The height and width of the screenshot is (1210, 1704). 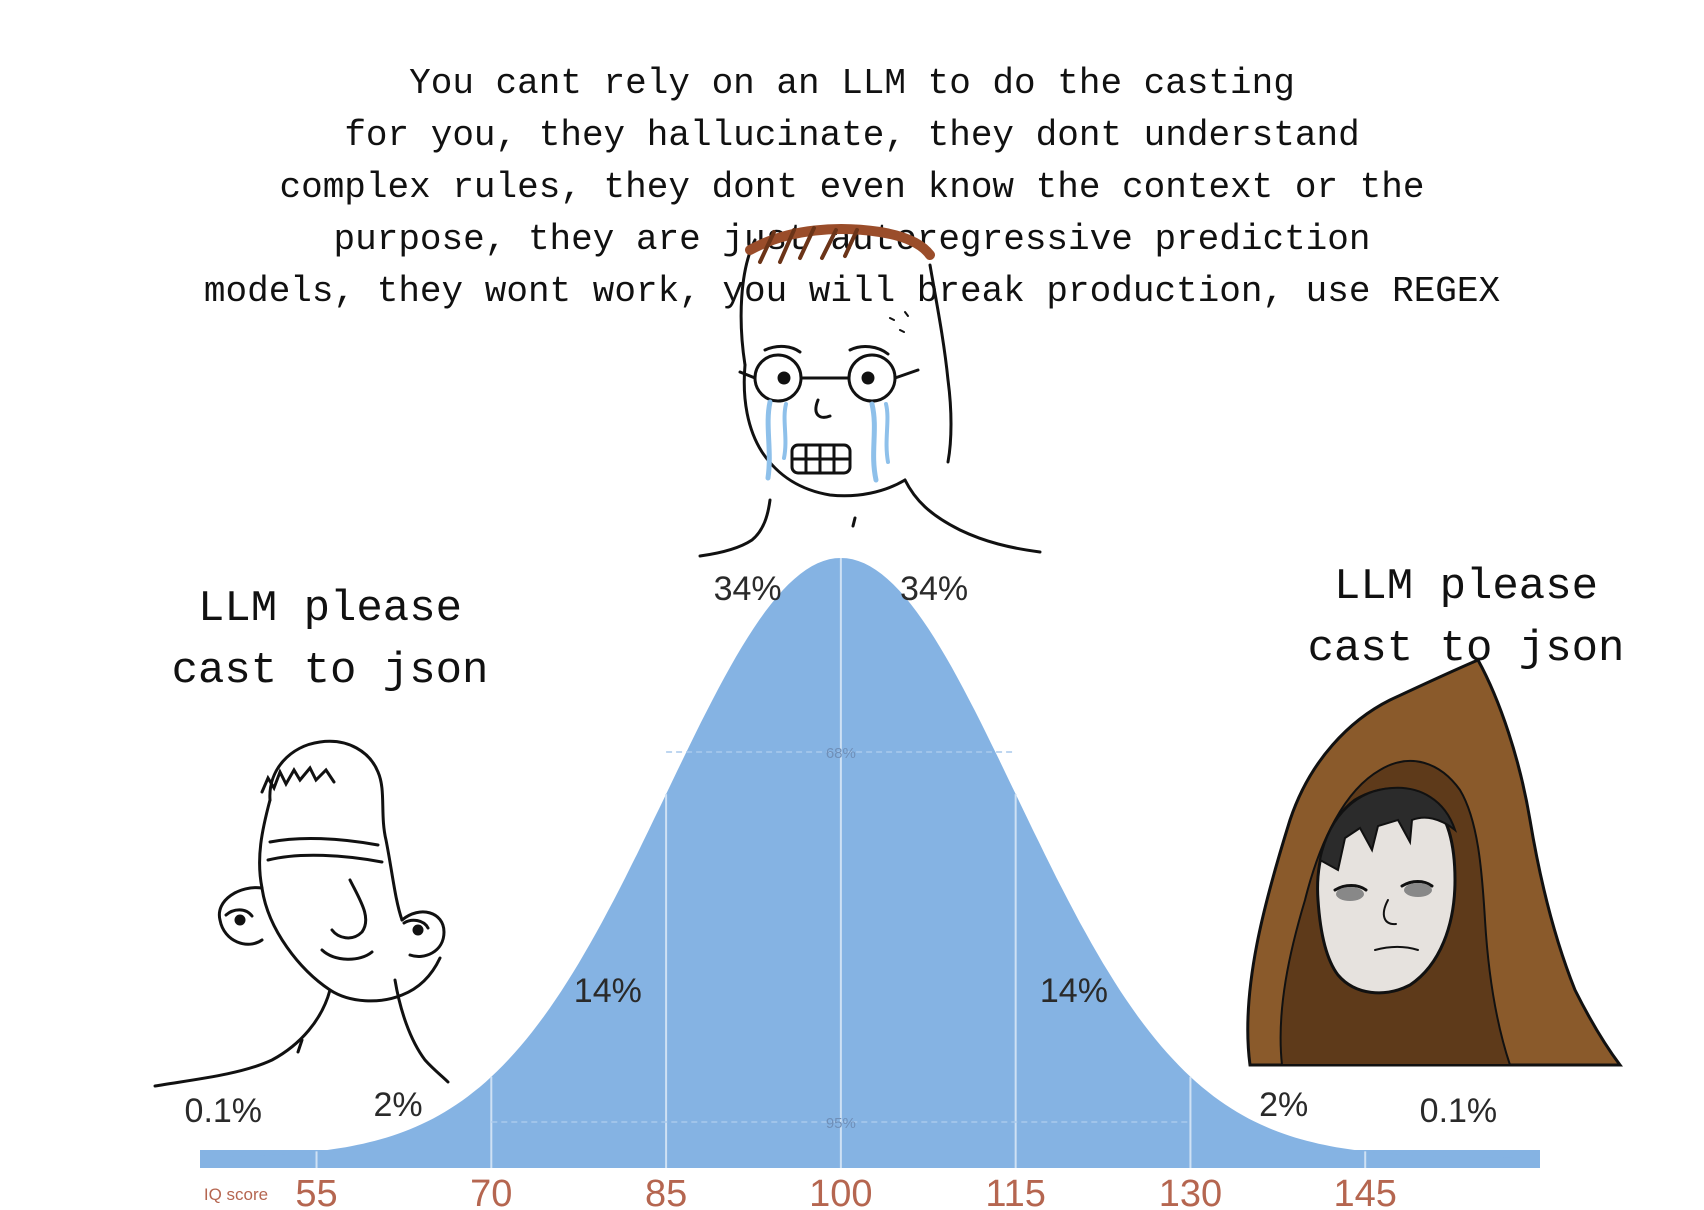 I want to click on wojak-bald-icon, so click(x=301, y=913).